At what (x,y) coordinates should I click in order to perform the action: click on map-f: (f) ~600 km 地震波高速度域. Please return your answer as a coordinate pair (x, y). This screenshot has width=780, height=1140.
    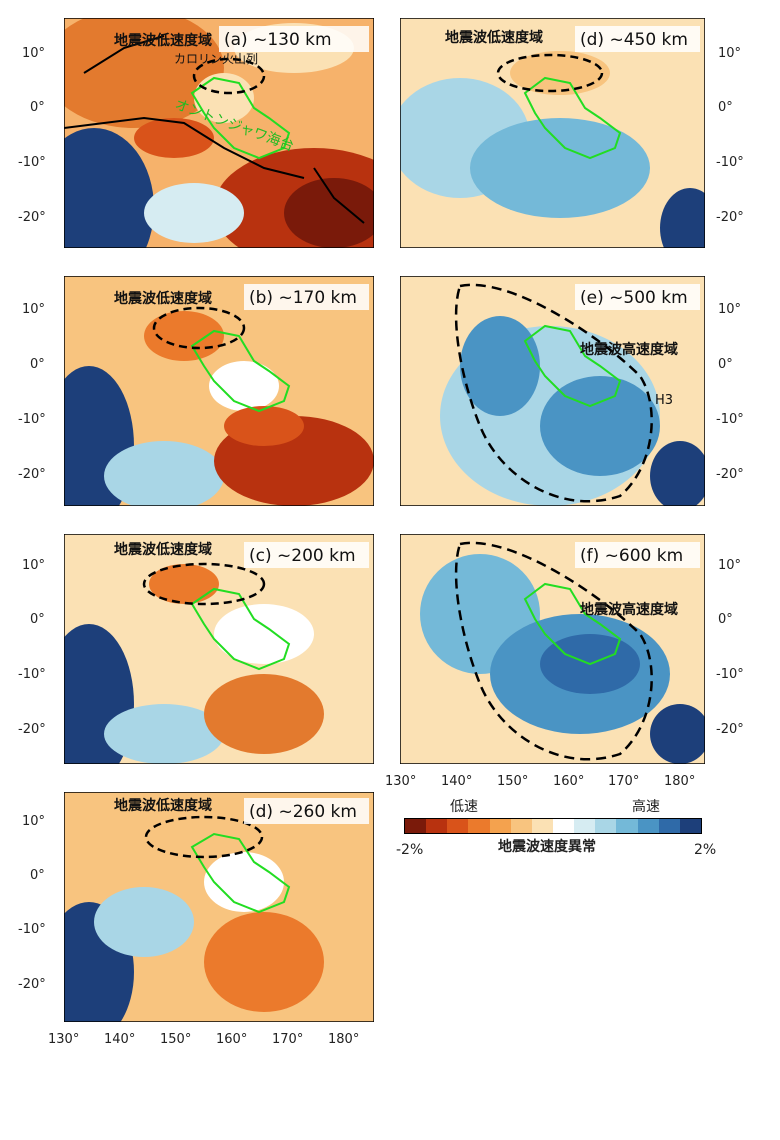
    Looking at the image, I should click on (552, 649).